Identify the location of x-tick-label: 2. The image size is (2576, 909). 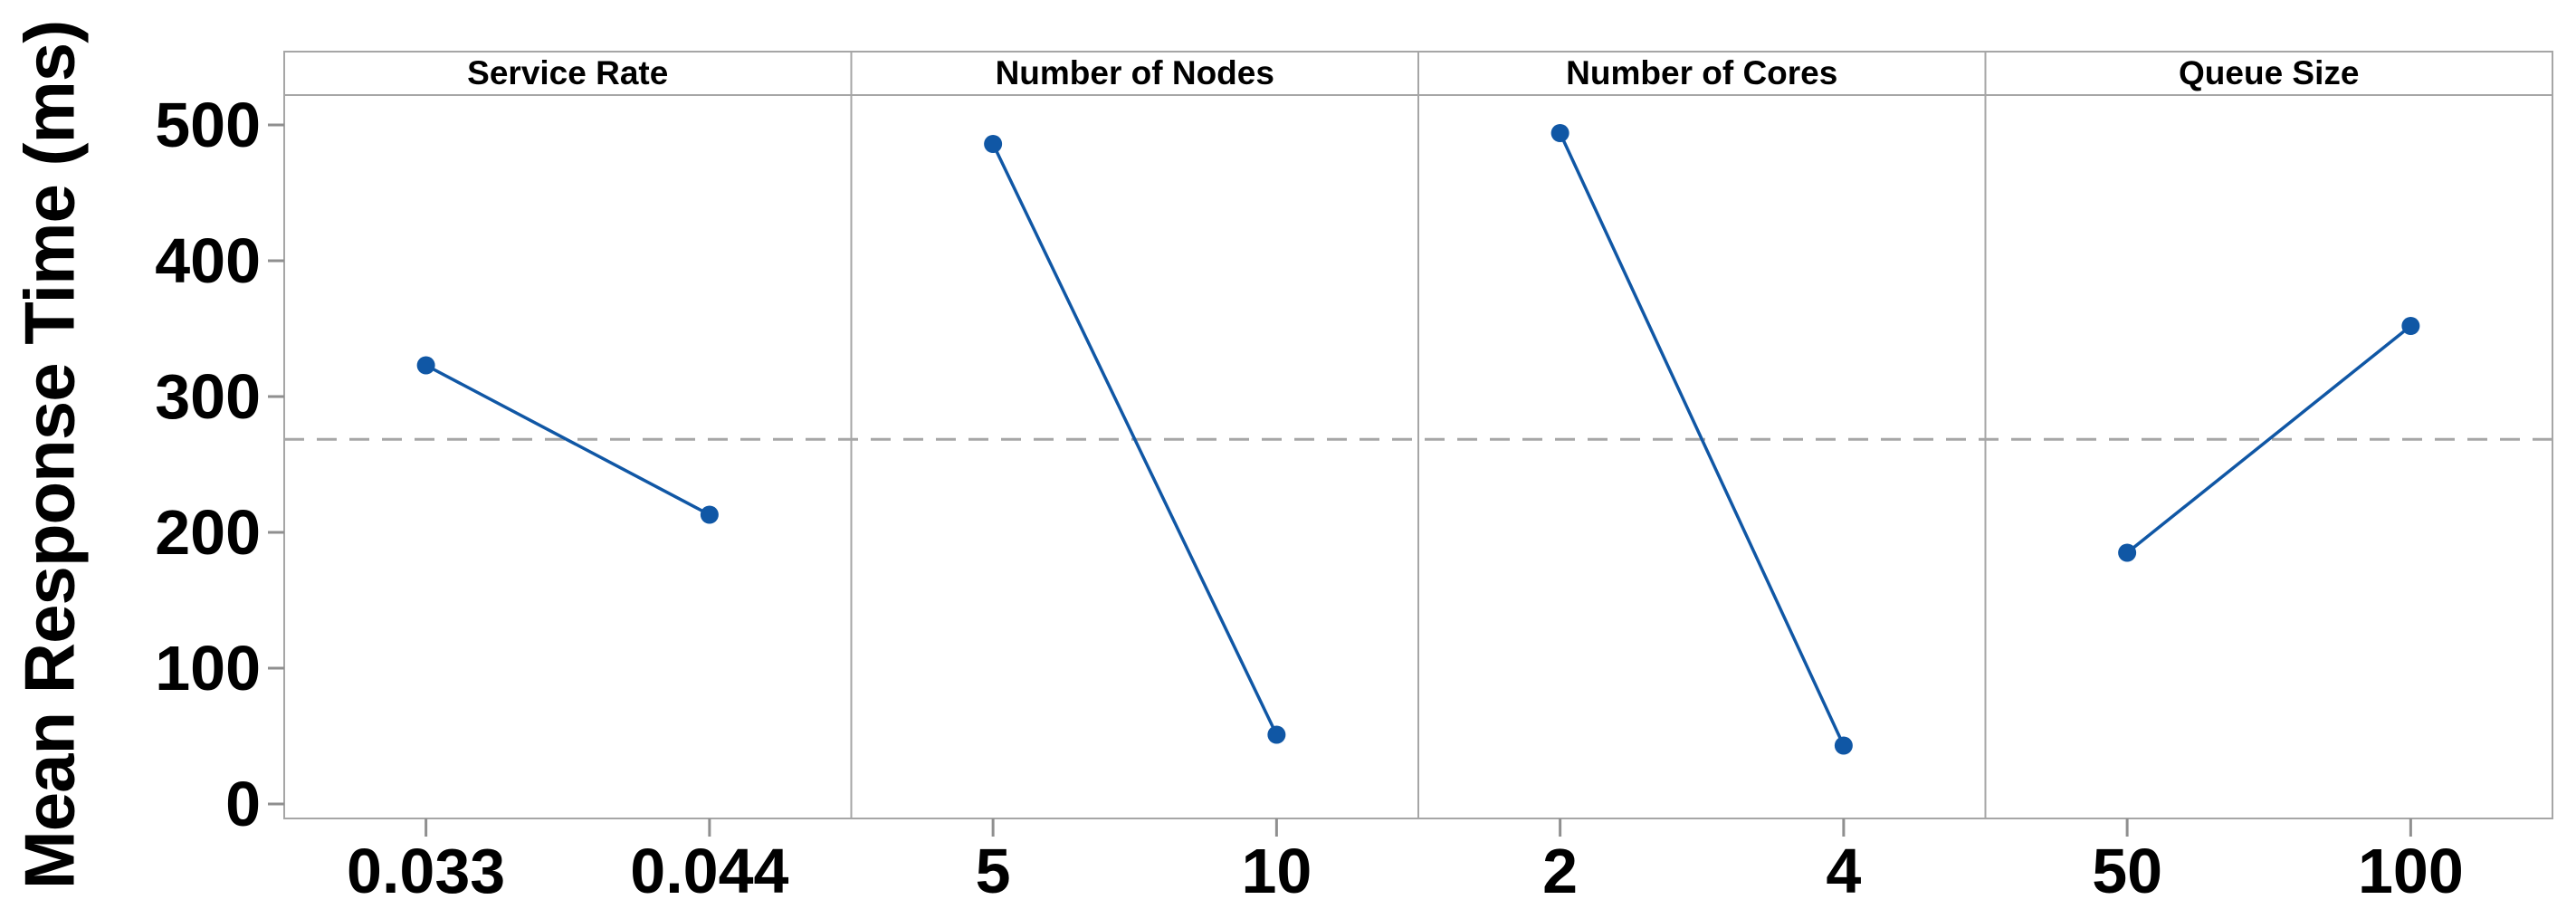
(1560, 871).